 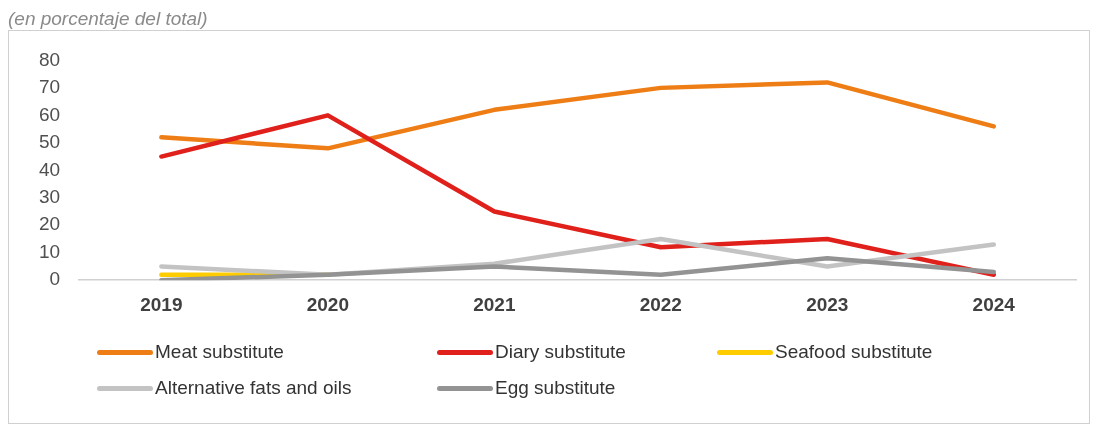 I want to click on y-tick-label: 80, so click(x=49, y=59).